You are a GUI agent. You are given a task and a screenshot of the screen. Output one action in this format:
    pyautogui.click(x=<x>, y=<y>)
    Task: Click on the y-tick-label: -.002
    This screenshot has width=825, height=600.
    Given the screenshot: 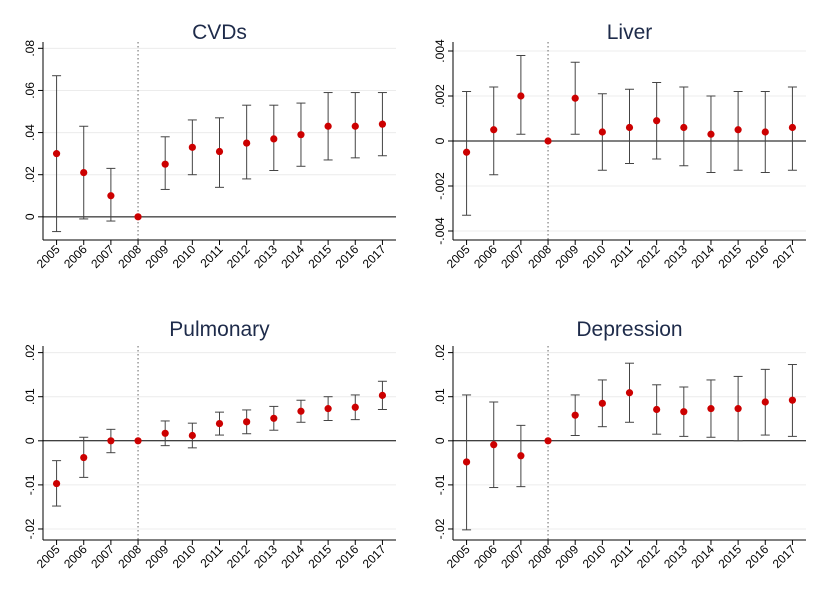 What is the action you would take?
    pyautogui.click(x=440, y=186)
    